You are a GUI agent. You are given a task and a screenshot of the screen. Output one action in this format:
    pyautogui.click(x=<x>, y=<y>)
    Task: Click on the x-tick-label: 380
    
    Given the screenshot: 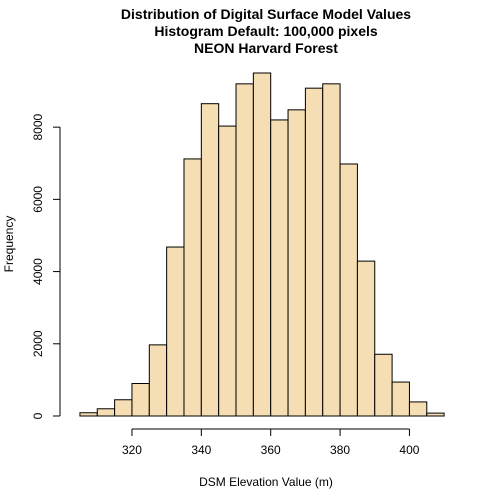 What is the action you would take?
    pyautogui.click(x=340, y=450)
    